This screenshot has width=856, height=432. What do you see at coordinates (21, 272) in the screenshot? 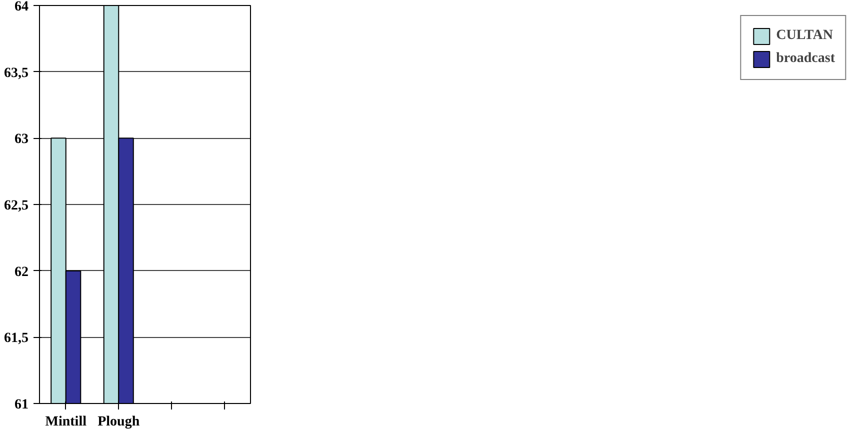
I see `y-tick-label: 62` at bounding box center [21, 272].